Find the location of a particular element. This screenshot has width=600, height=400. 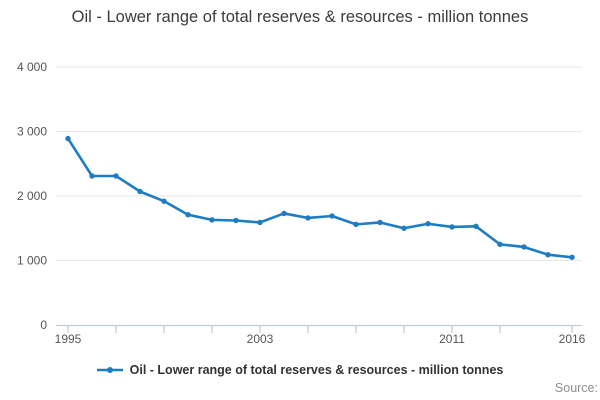

y-tick-label: 3 000 is located at coordinates (32, 132).